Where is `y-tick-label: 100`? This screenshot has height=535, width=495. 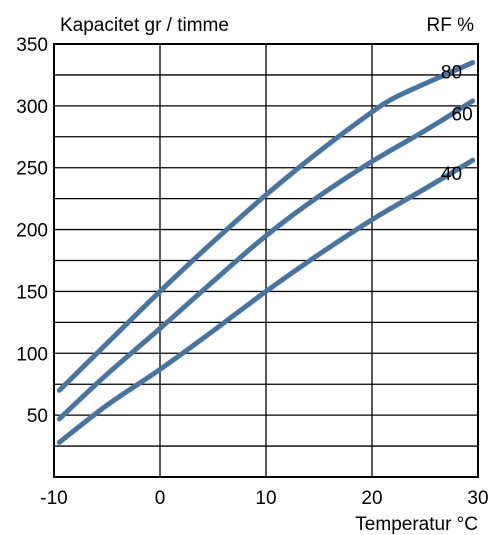 y-tick-label: 100 is located at coordinates (32, 354).